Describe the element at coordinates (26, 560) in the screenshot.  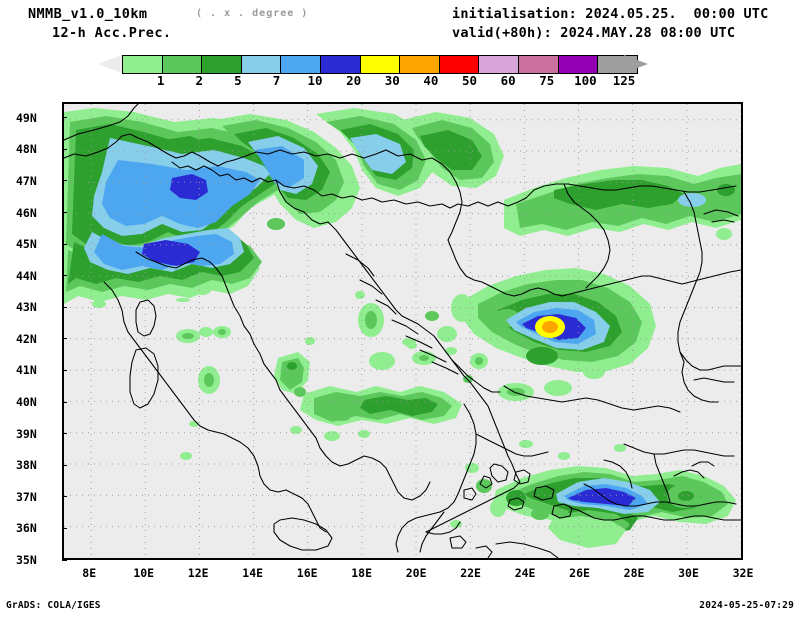
I see `y-axis-tick-35N: 35N` at that location.